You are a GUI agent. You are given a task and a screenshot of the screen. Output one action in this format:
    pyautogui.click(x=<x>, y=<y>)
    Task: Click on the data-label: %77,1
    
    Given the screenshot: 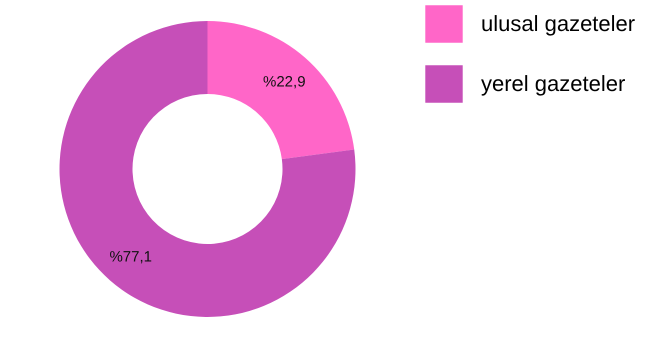 What is the action you would take?
    pyautogui.click(x=130, y=257)
    